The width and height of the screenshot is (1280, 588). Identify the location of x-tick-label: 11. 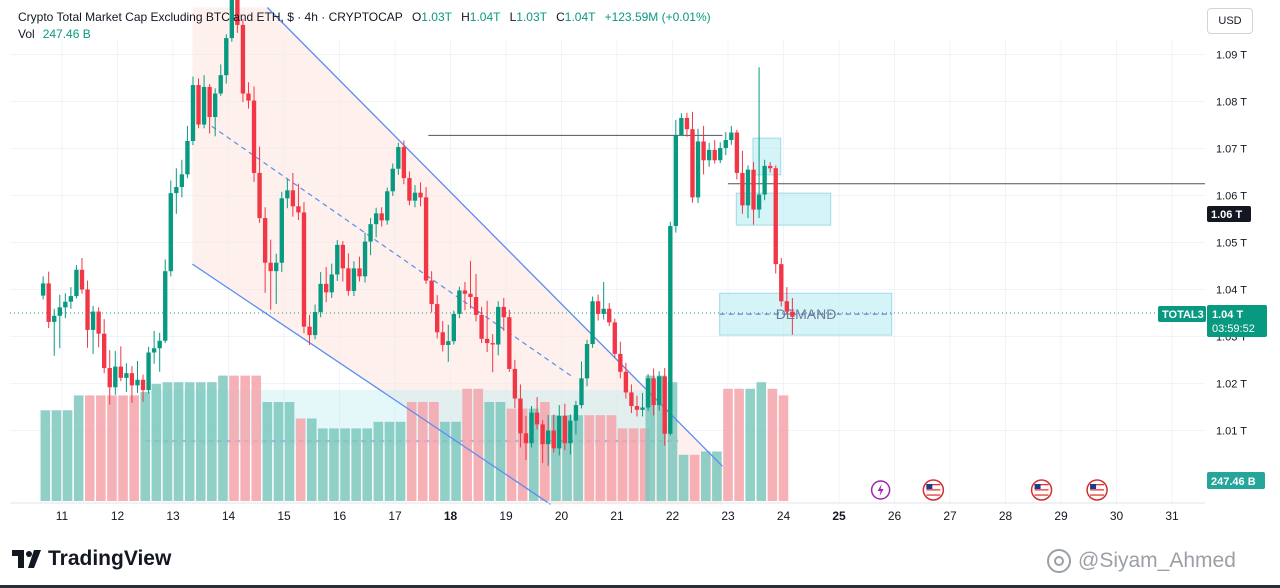
(62, 516).